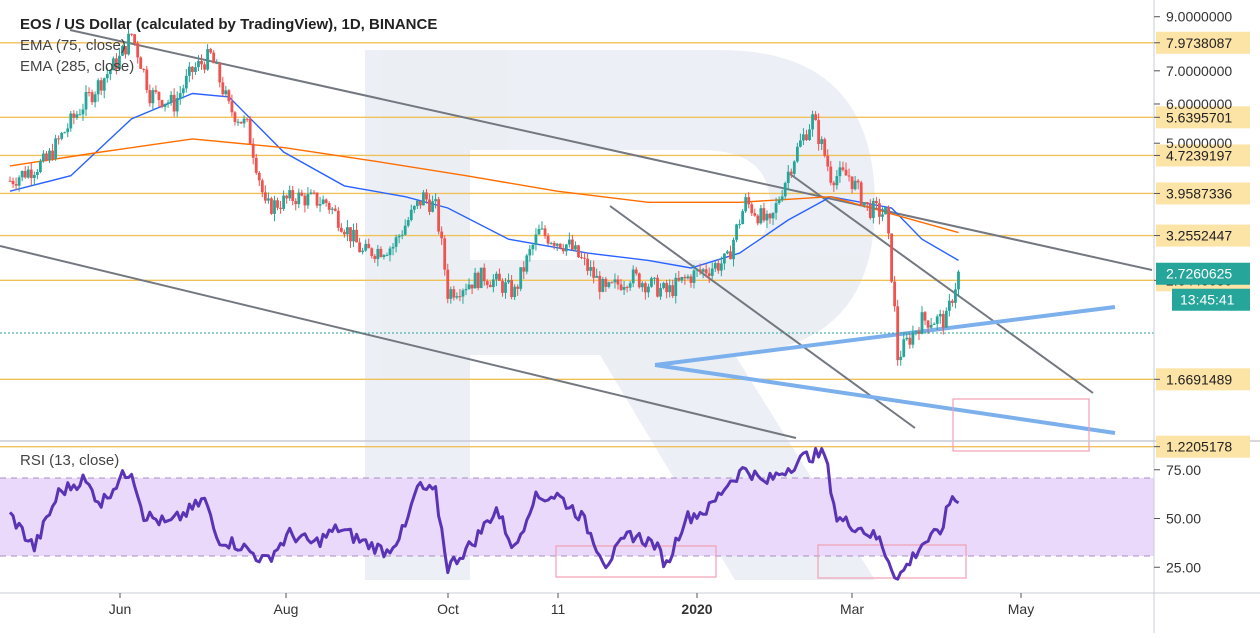  Describe the element at coordinates (73, 45) in the screenshot. I see `ema-fast-legend: EMA (75, close)` at that location.